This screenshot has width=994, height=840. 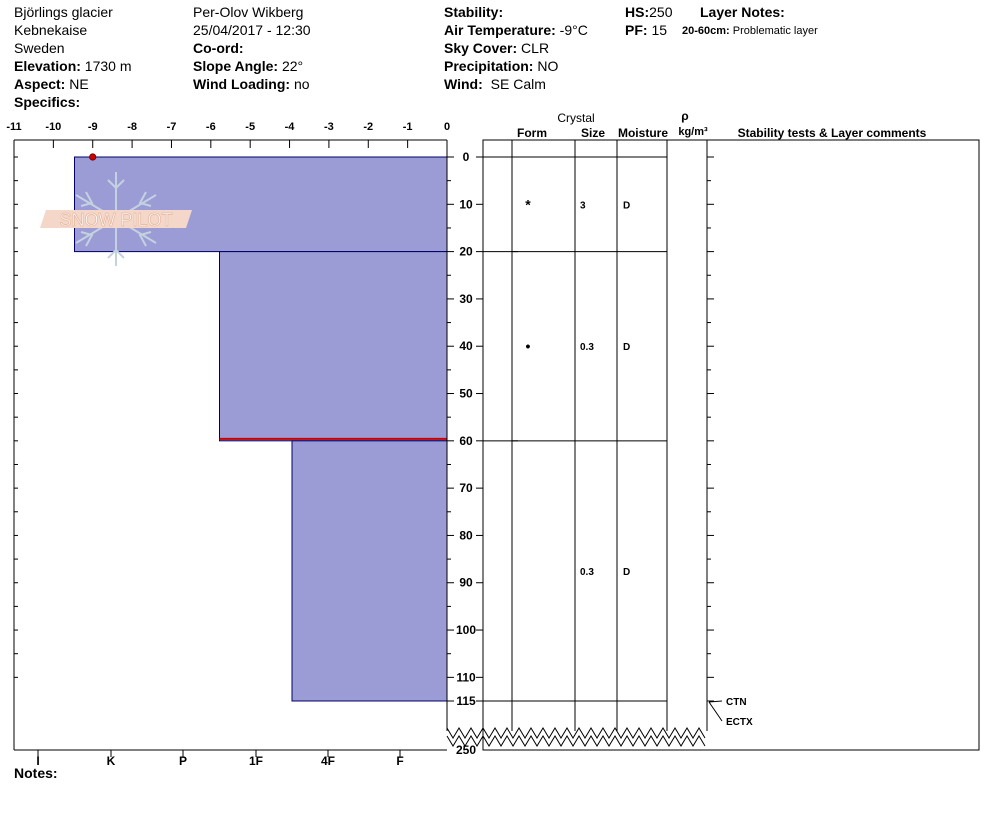 What do you see at coordinates (292, 66) in the screenshot?
I see `slope-value: 22°` at bounding box center [292, 66].